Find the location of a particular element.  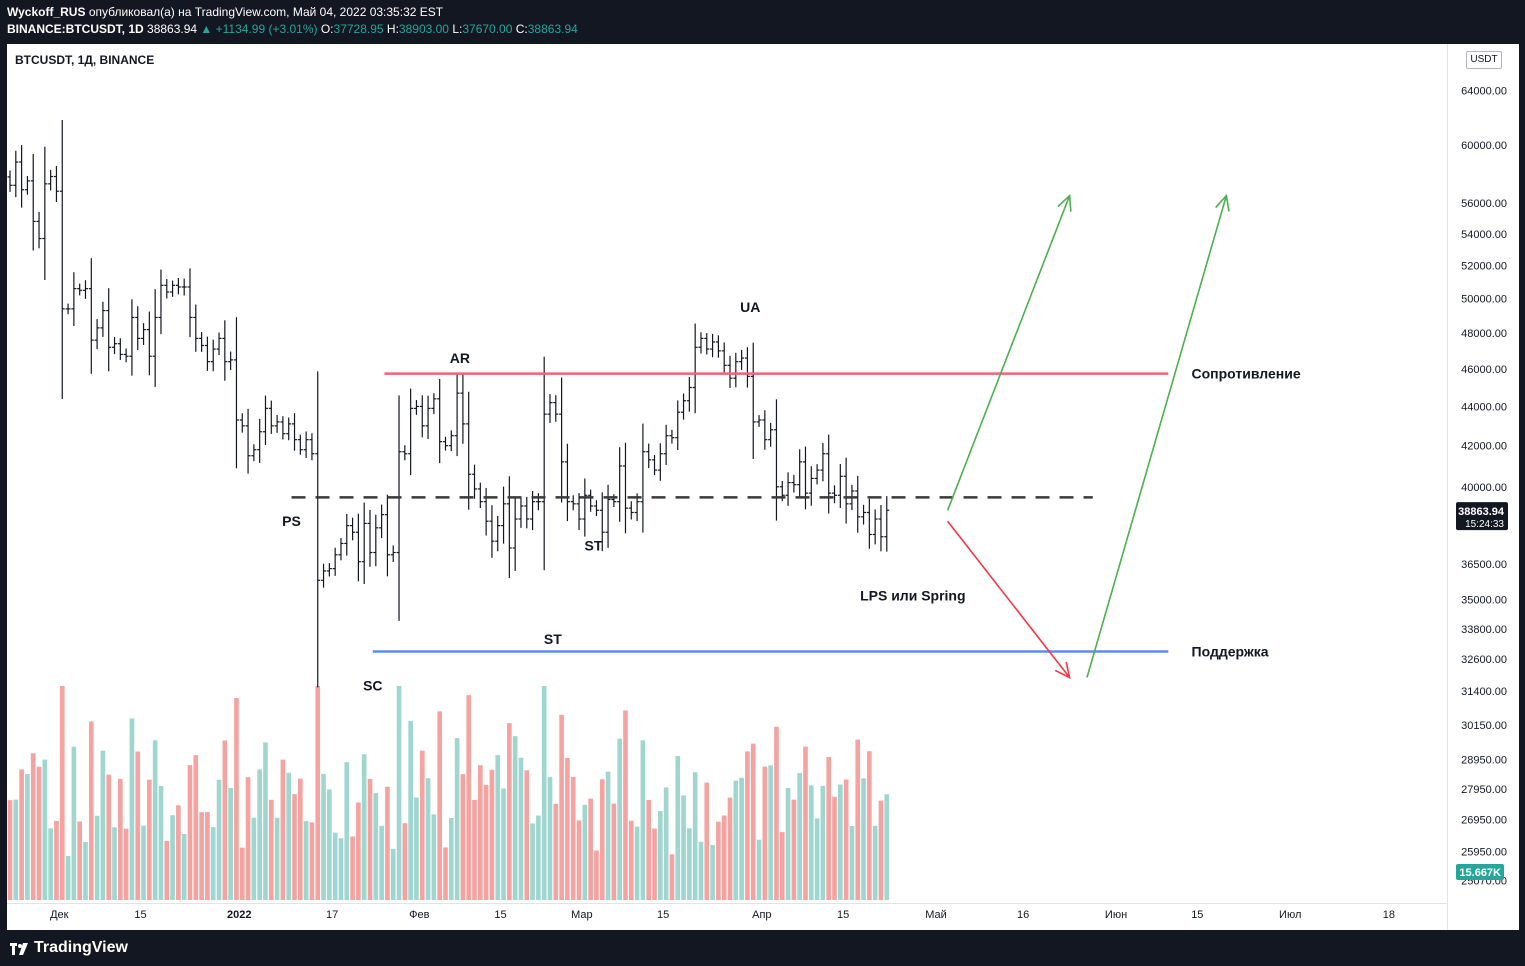

price-tick-label: 42000.00 is located at coordinates (1484, 447).